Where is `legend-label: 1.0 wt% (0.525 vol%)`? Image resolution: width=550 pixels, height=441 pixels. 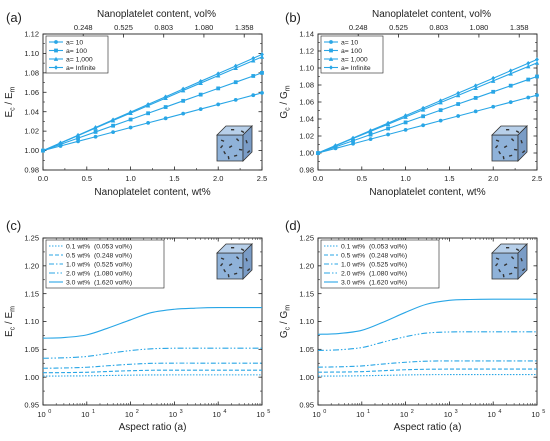 legend-label: 1.0 wt% (0.525 vol%) is located at coordinates (99, 264).